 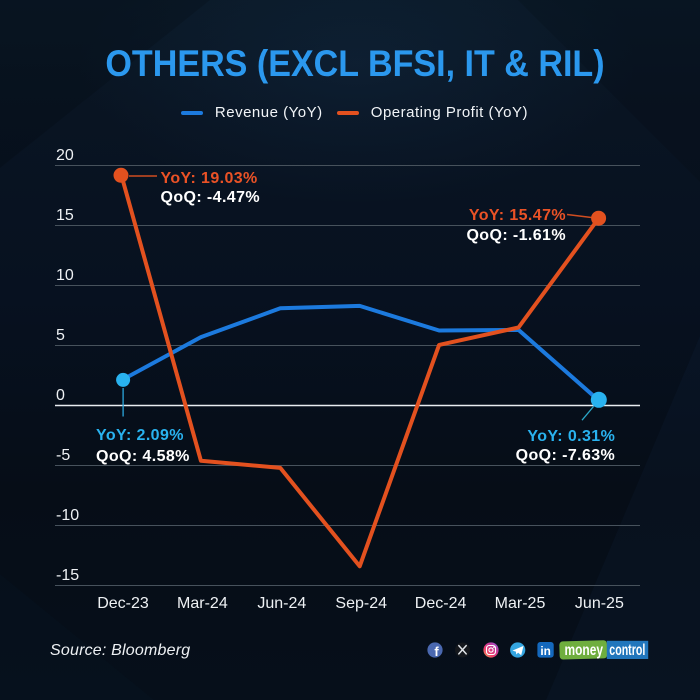 What do you see at coordinates (545, 651) in the screenshot?
I see `svg-text: in` at bounding box center [545, 651].